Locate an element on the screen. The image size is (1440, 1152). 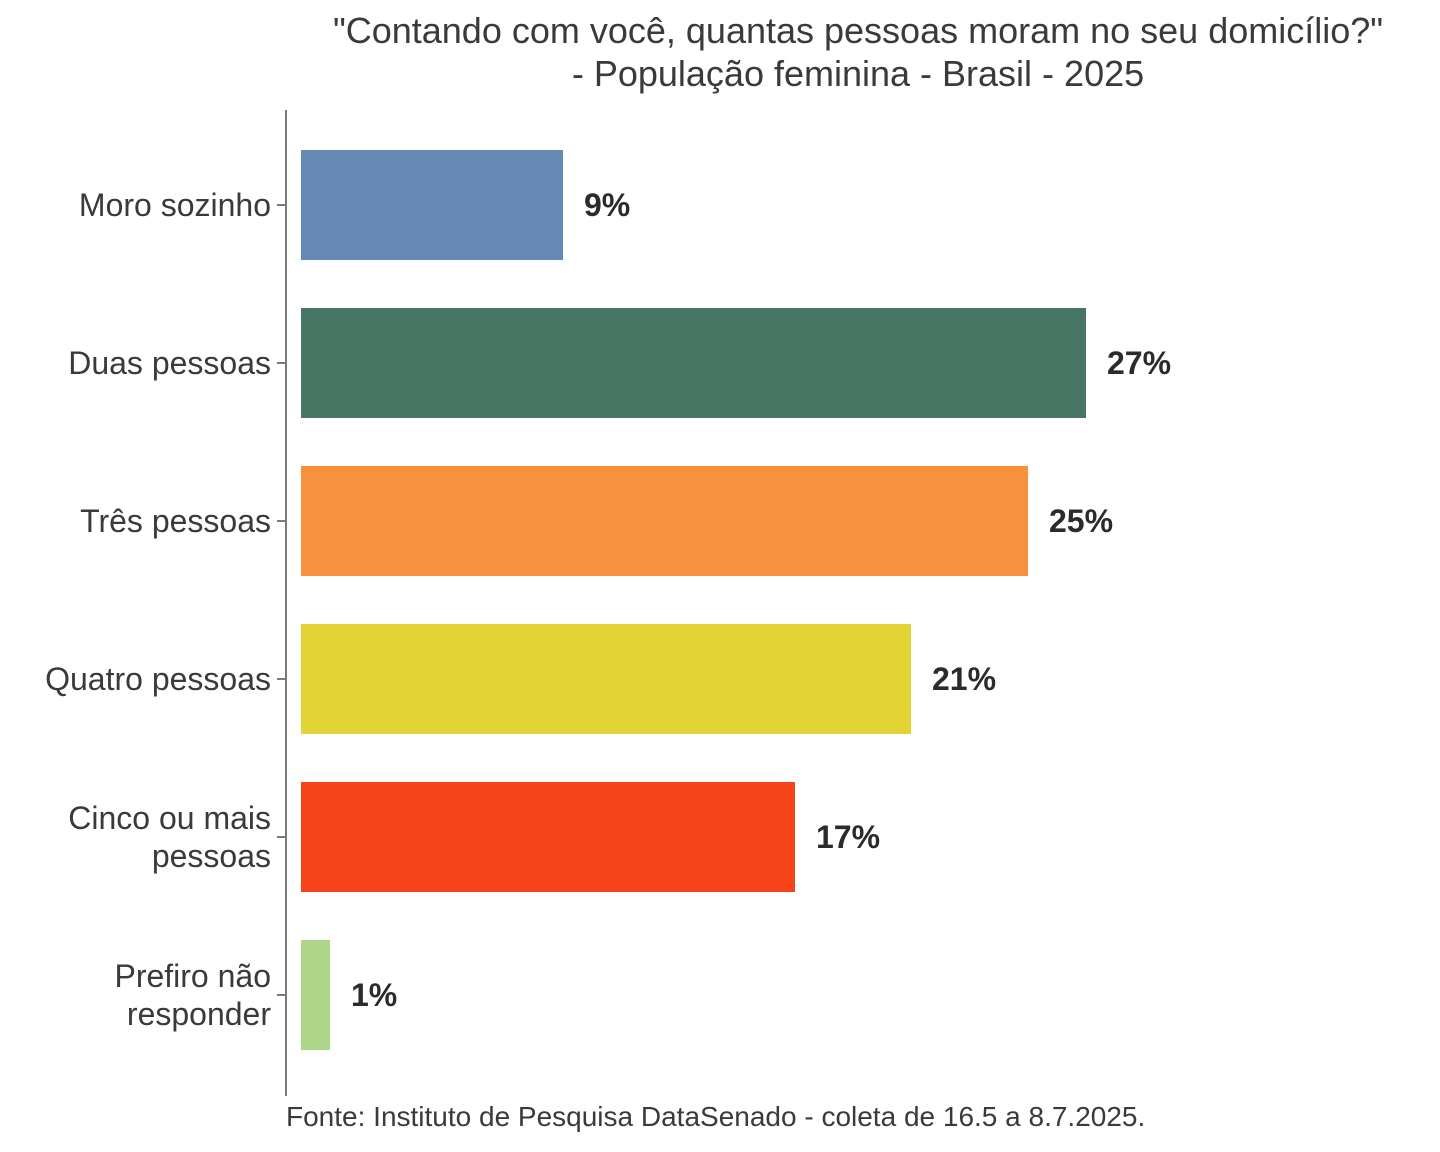
bar-row-quatro-pessoas: Quatro pessoas 21% is located at coordinates (720, 679).